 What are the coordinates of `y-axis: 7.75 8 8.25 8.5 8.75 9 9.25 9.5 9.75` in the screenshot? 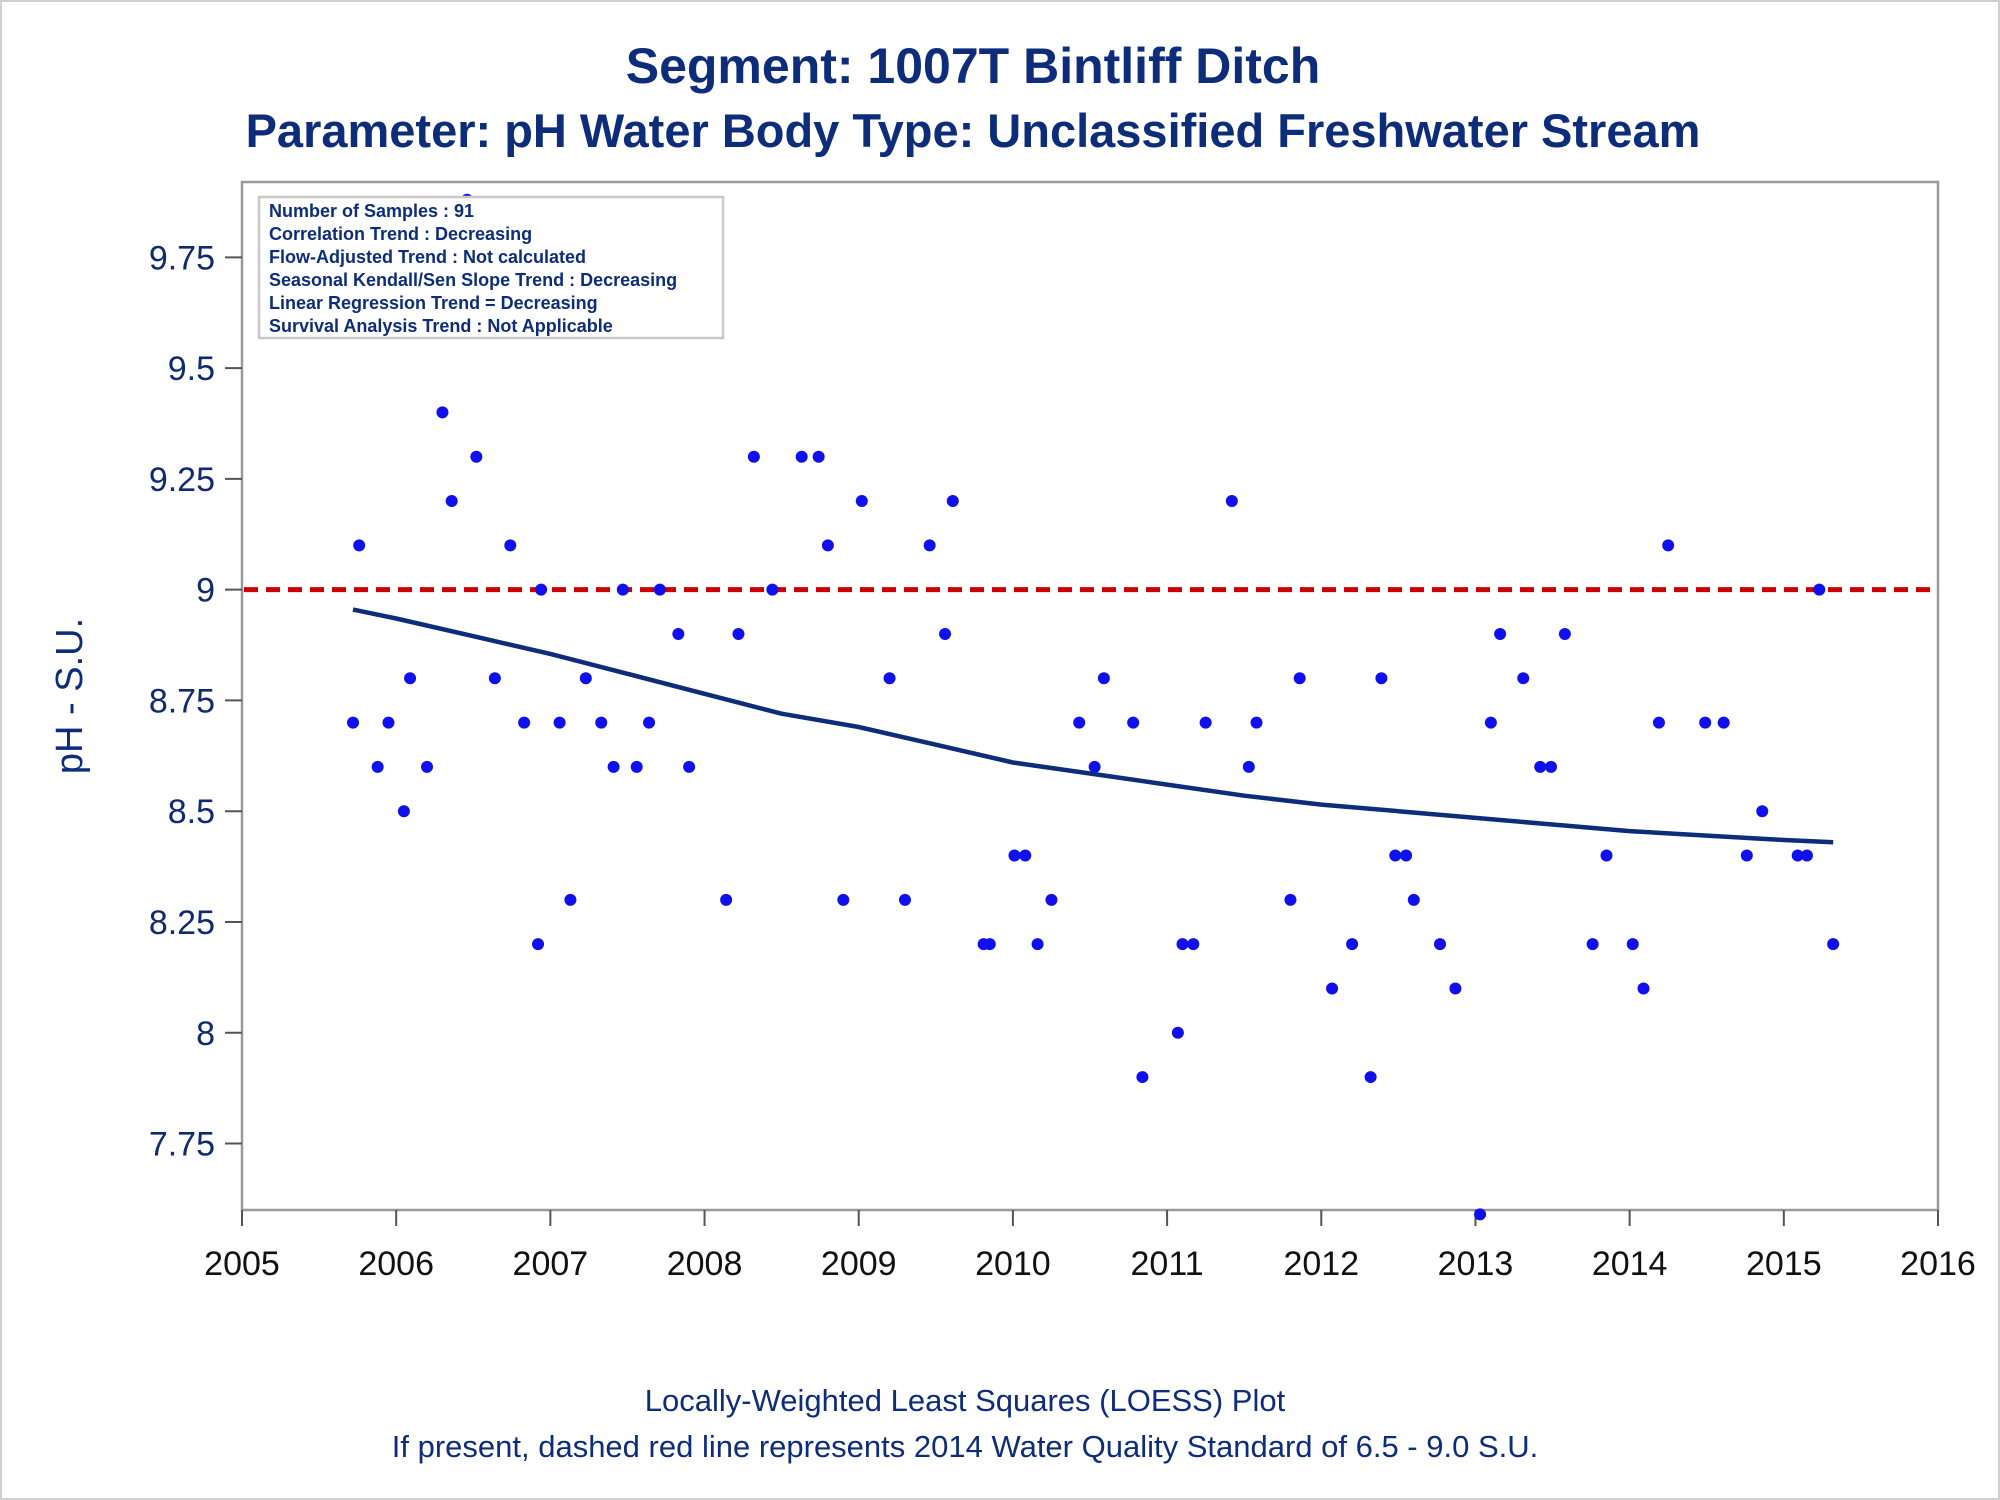 It's located at (195, 701).